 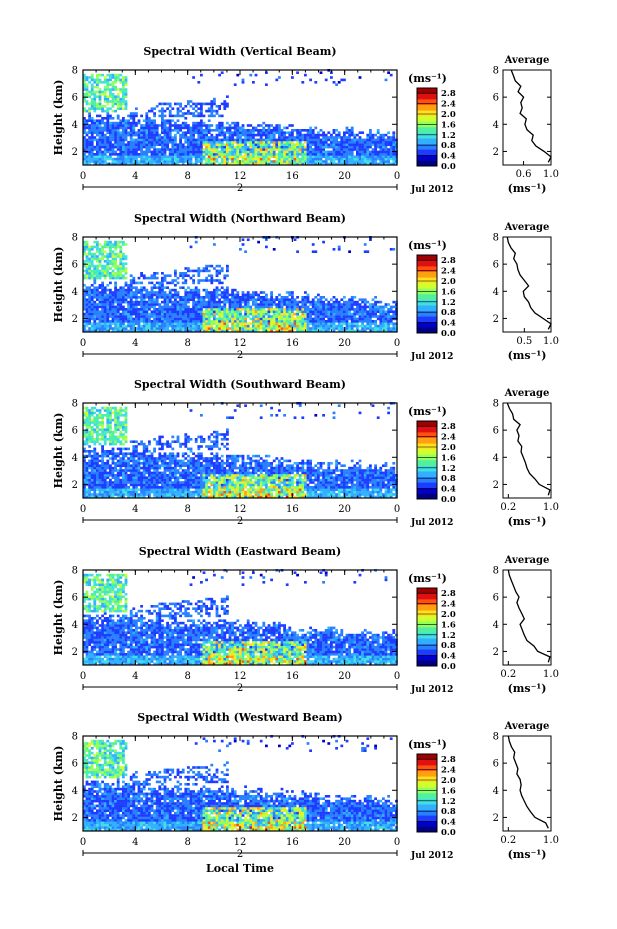 I want to click on day-label: 2, so click(x=240, y=854).